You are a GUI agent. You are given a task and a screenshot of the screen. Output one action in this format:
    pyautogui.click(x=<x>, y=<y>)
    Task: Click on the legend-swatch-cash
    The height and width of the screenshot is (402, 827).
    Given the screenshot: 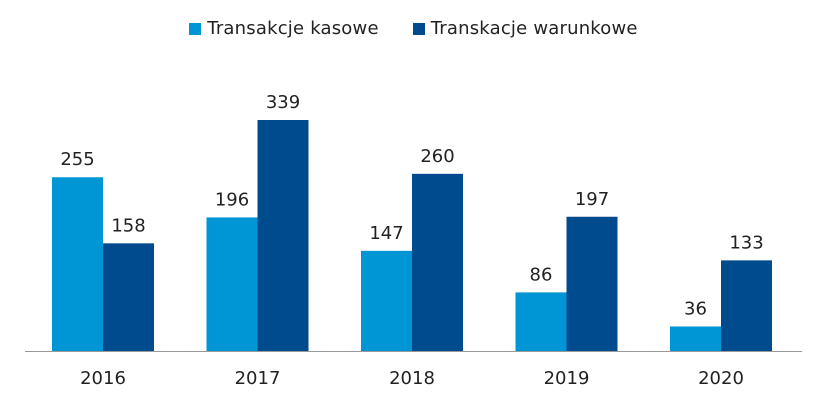 What is the action you would take?
    pyautogui.click(x=195, y=28)
    